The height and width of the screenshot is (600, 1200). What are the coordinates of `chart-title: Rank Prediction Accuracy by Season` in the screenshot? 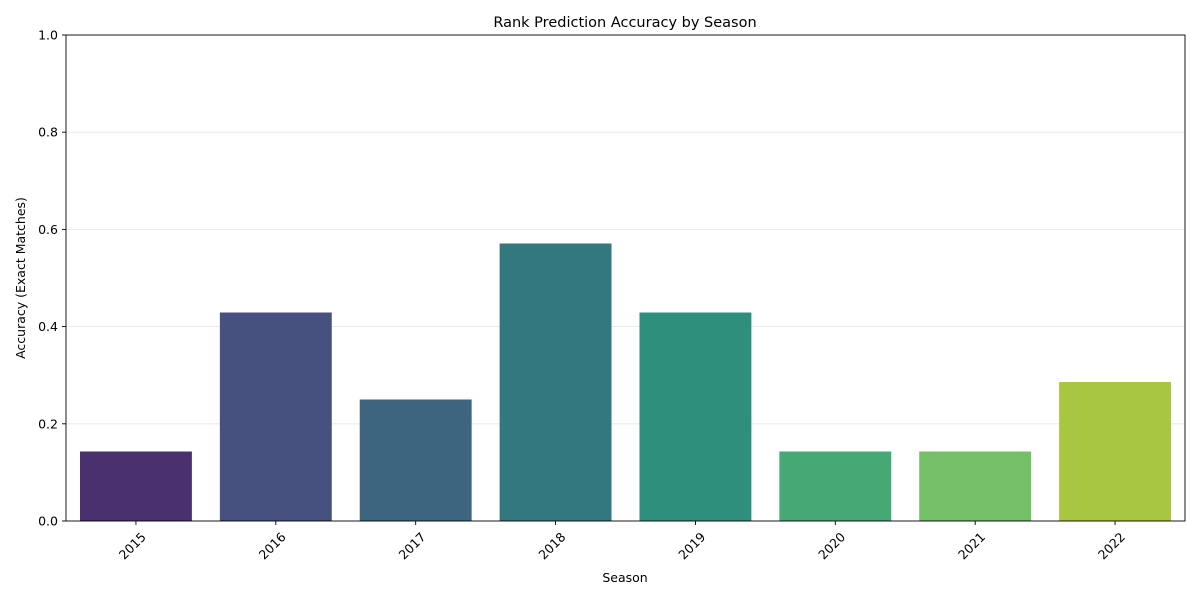 It's located at (624, 23).